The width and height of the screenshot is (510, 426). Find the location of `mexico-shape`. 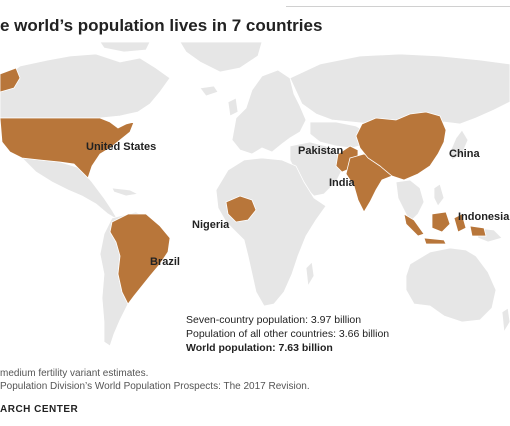

mexico-shape is located at coordinates (69, 189).